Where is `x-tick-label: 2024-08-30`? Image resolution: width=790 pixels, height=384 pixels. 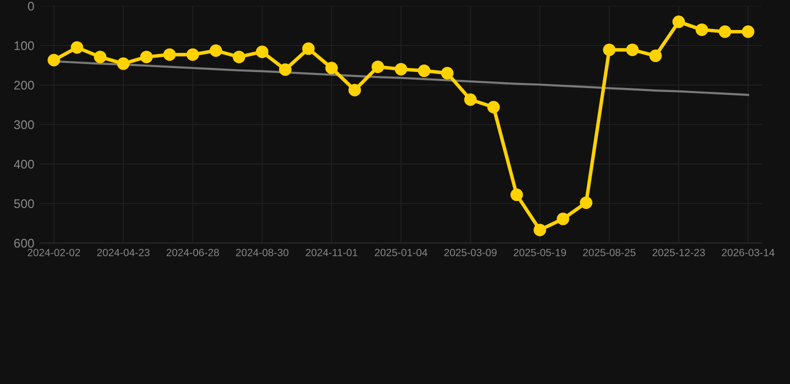
x-tick-label: 2024-08-30 is located at coordinates (262, 252).